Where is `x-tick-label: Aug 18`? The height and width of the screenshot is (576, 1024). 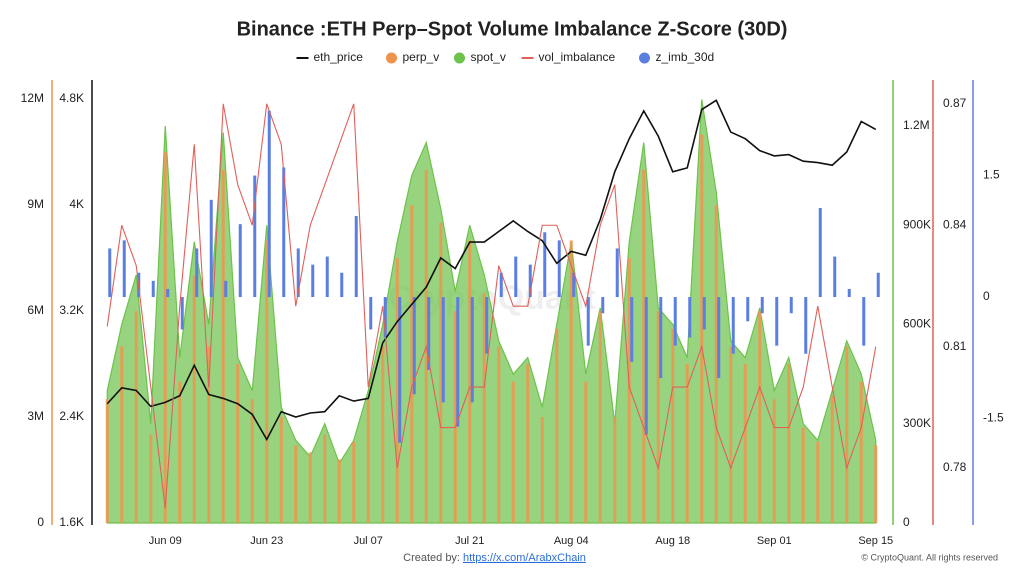 x-tick-label: Aug 18 is located at coordinates (672, 541).